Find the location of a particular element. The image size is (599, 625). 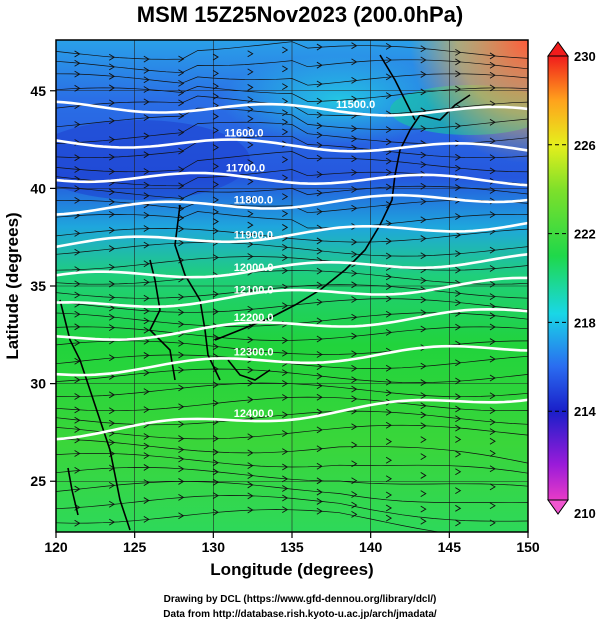

contour-label: 12100.0 is located at coordinates (254, 291).